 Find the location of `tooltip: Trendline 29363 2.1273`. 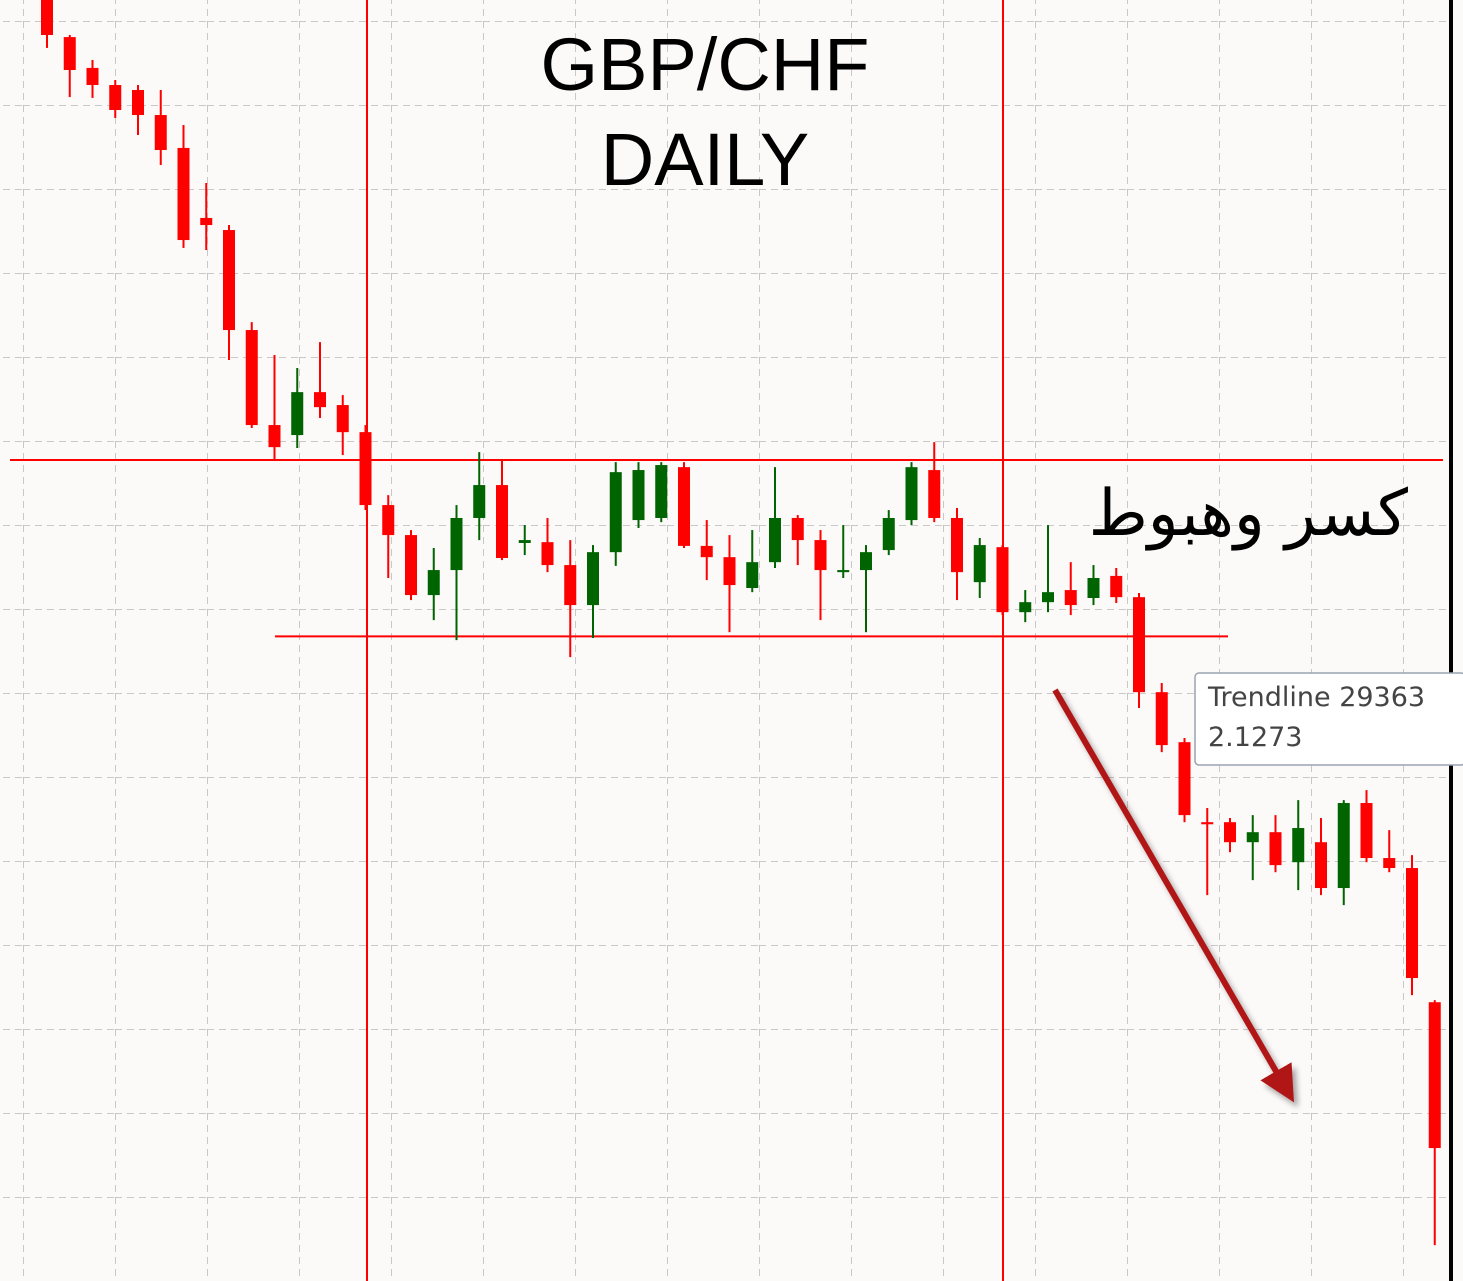

tooltip: Trendline 29363 2.1273 is located at coordinates (1328, 719).